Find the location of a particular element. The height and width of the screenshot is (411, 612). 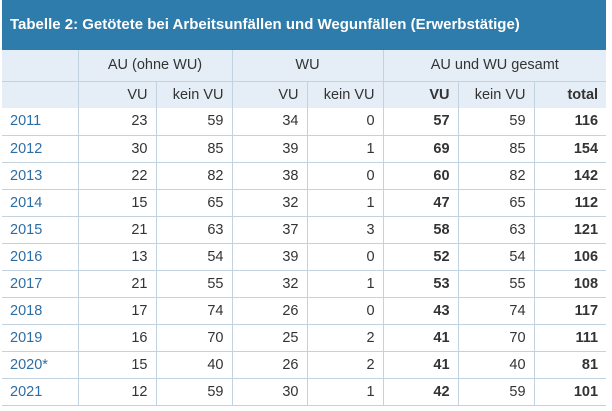

value-cell: 116 is located at coordinates (570, 122).